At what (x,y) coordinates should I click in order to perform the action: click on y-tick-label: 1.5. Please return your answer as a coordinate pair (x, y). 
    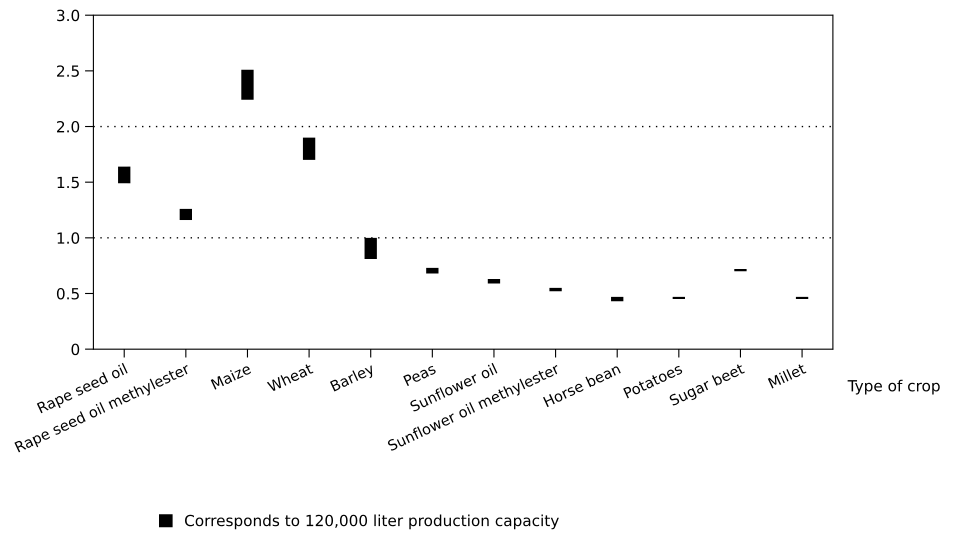
    Looking at the image, I should click on (68, 182).